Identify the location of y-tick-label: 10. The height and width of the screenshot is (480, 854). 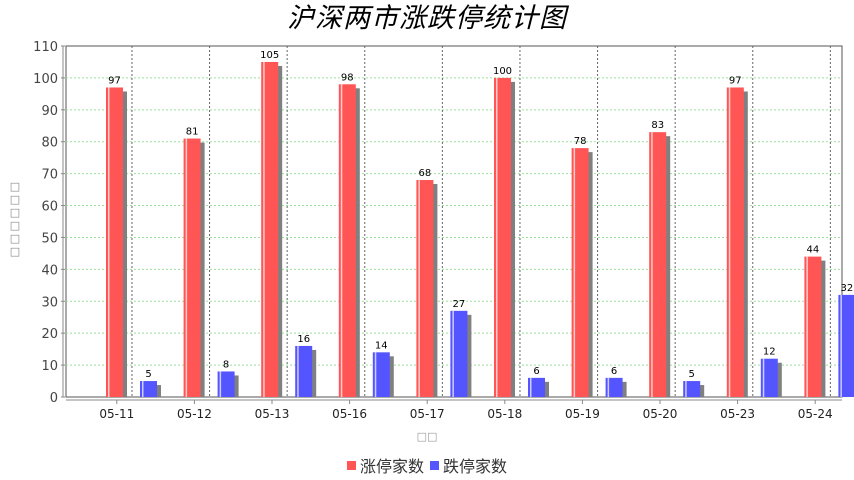
(49, 366).